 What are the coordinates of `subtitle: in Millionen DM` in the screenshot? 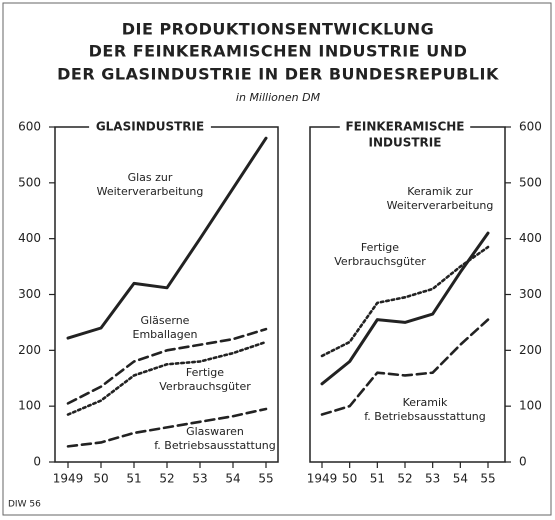 It's located at (278, 97).